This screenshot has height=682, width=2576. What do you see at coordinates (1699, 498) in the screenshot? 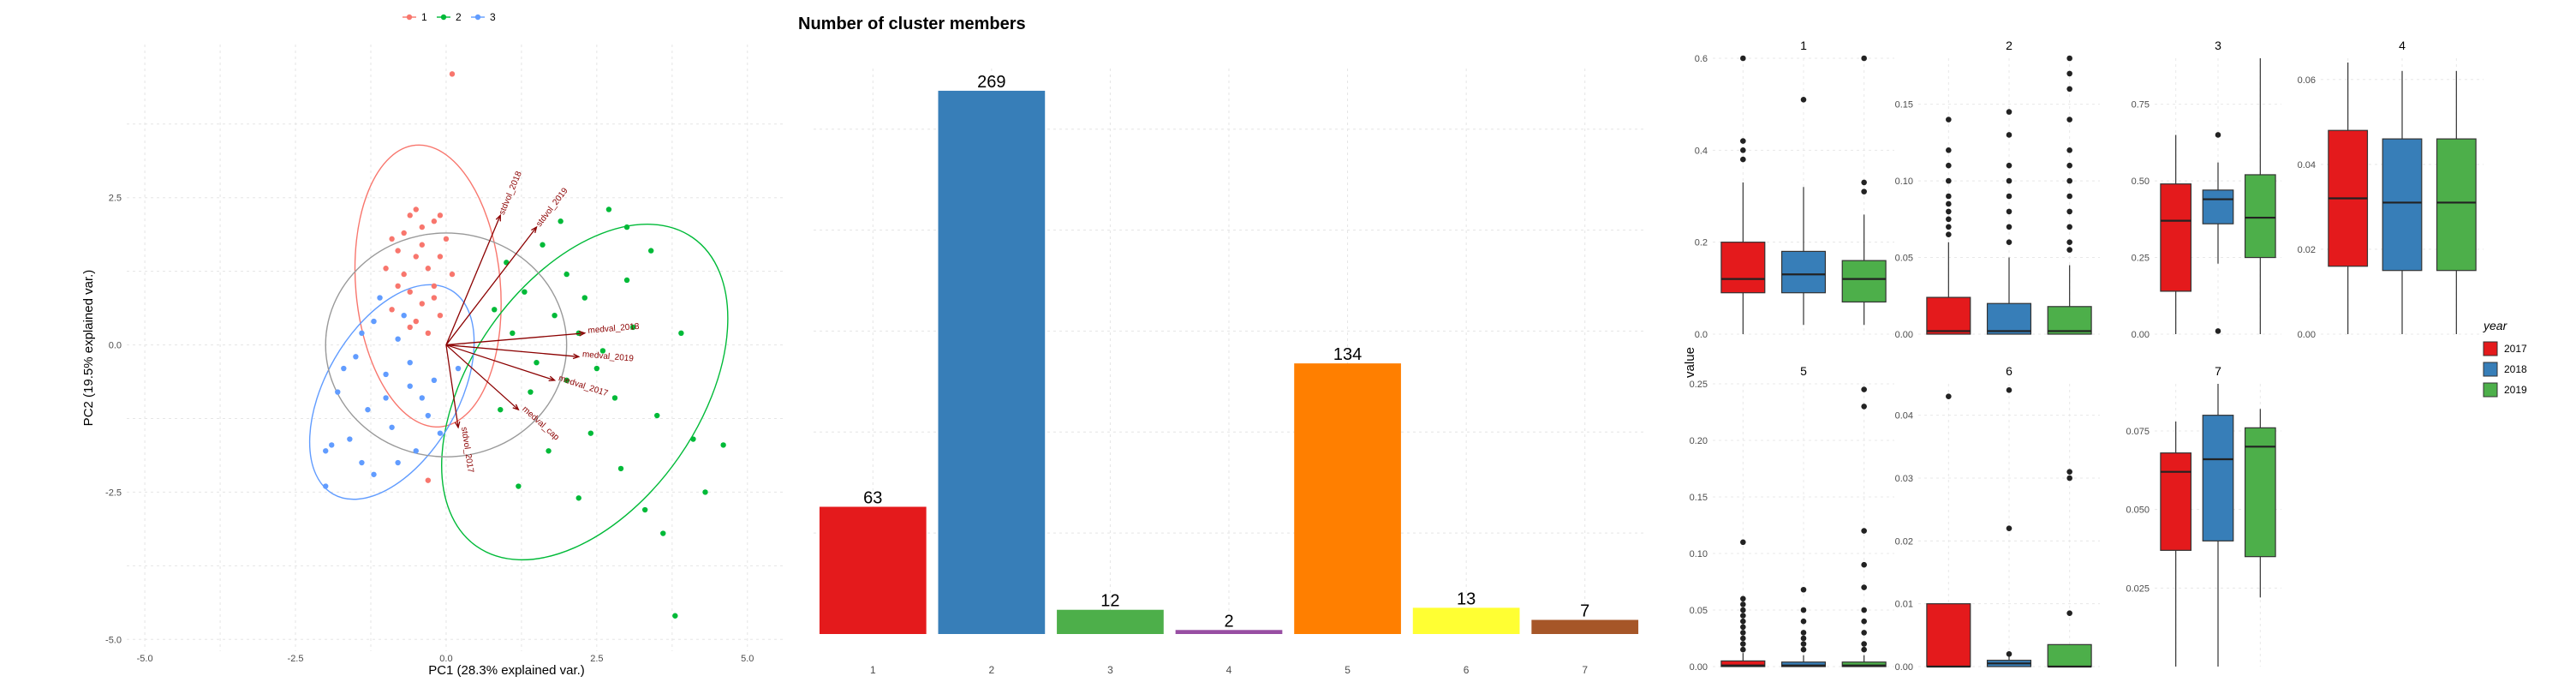
I see `boxplot-y-tick-label: 0.15` at bounding box center [1699, 498].